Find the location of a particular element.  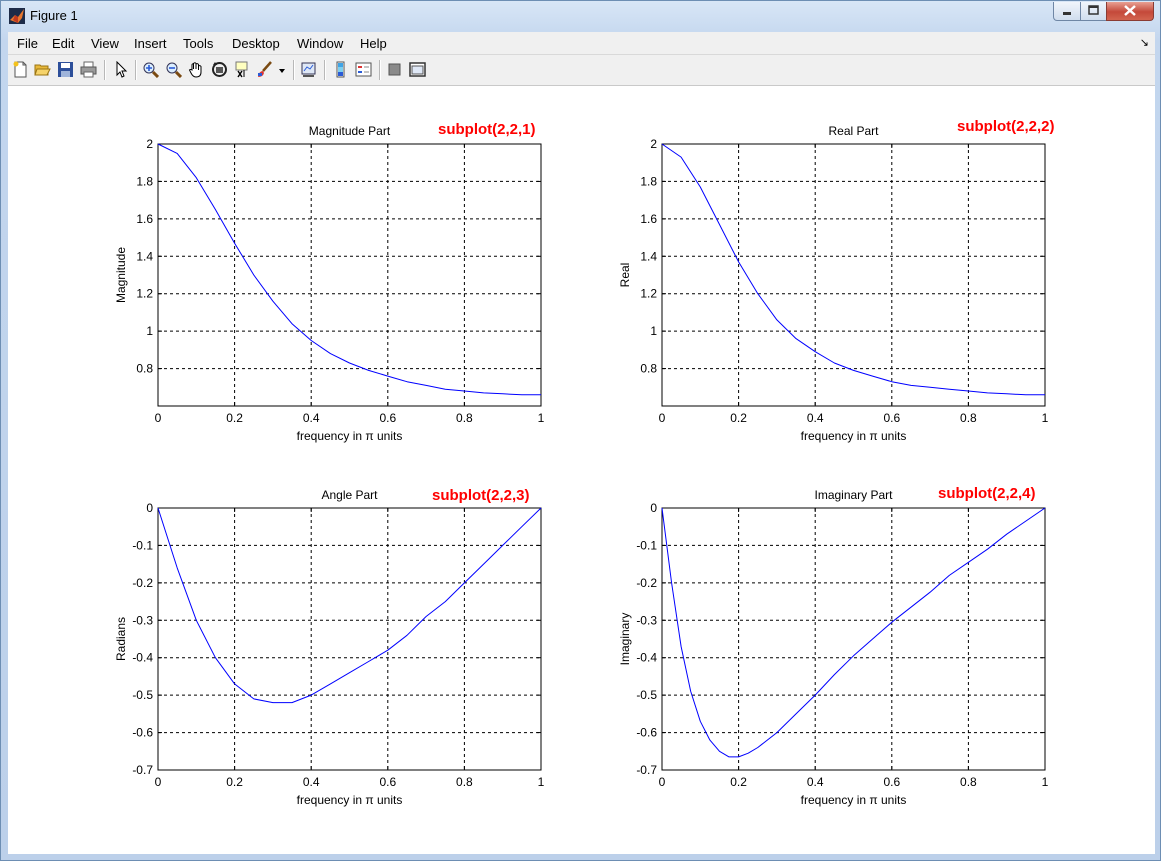

minimize-icon is located at coordinates (1067, 13).